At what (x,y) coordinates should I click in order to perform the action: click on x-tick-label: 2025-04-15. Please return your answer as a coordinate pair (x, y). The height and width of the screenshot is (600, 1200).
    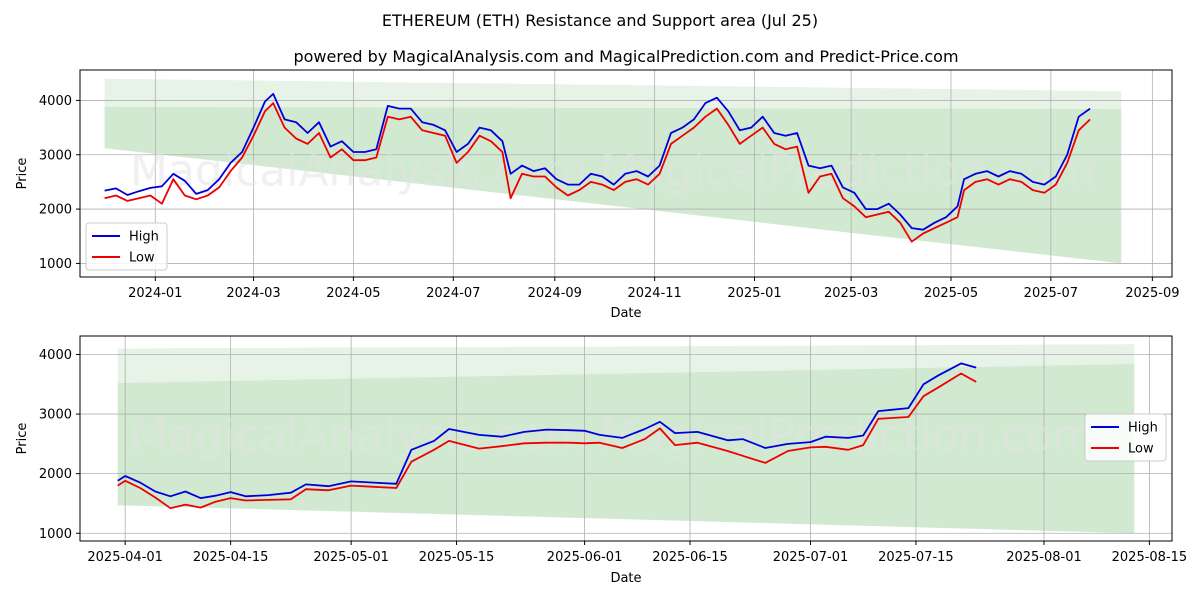
    Looking at the image, I should click on (231, 557).